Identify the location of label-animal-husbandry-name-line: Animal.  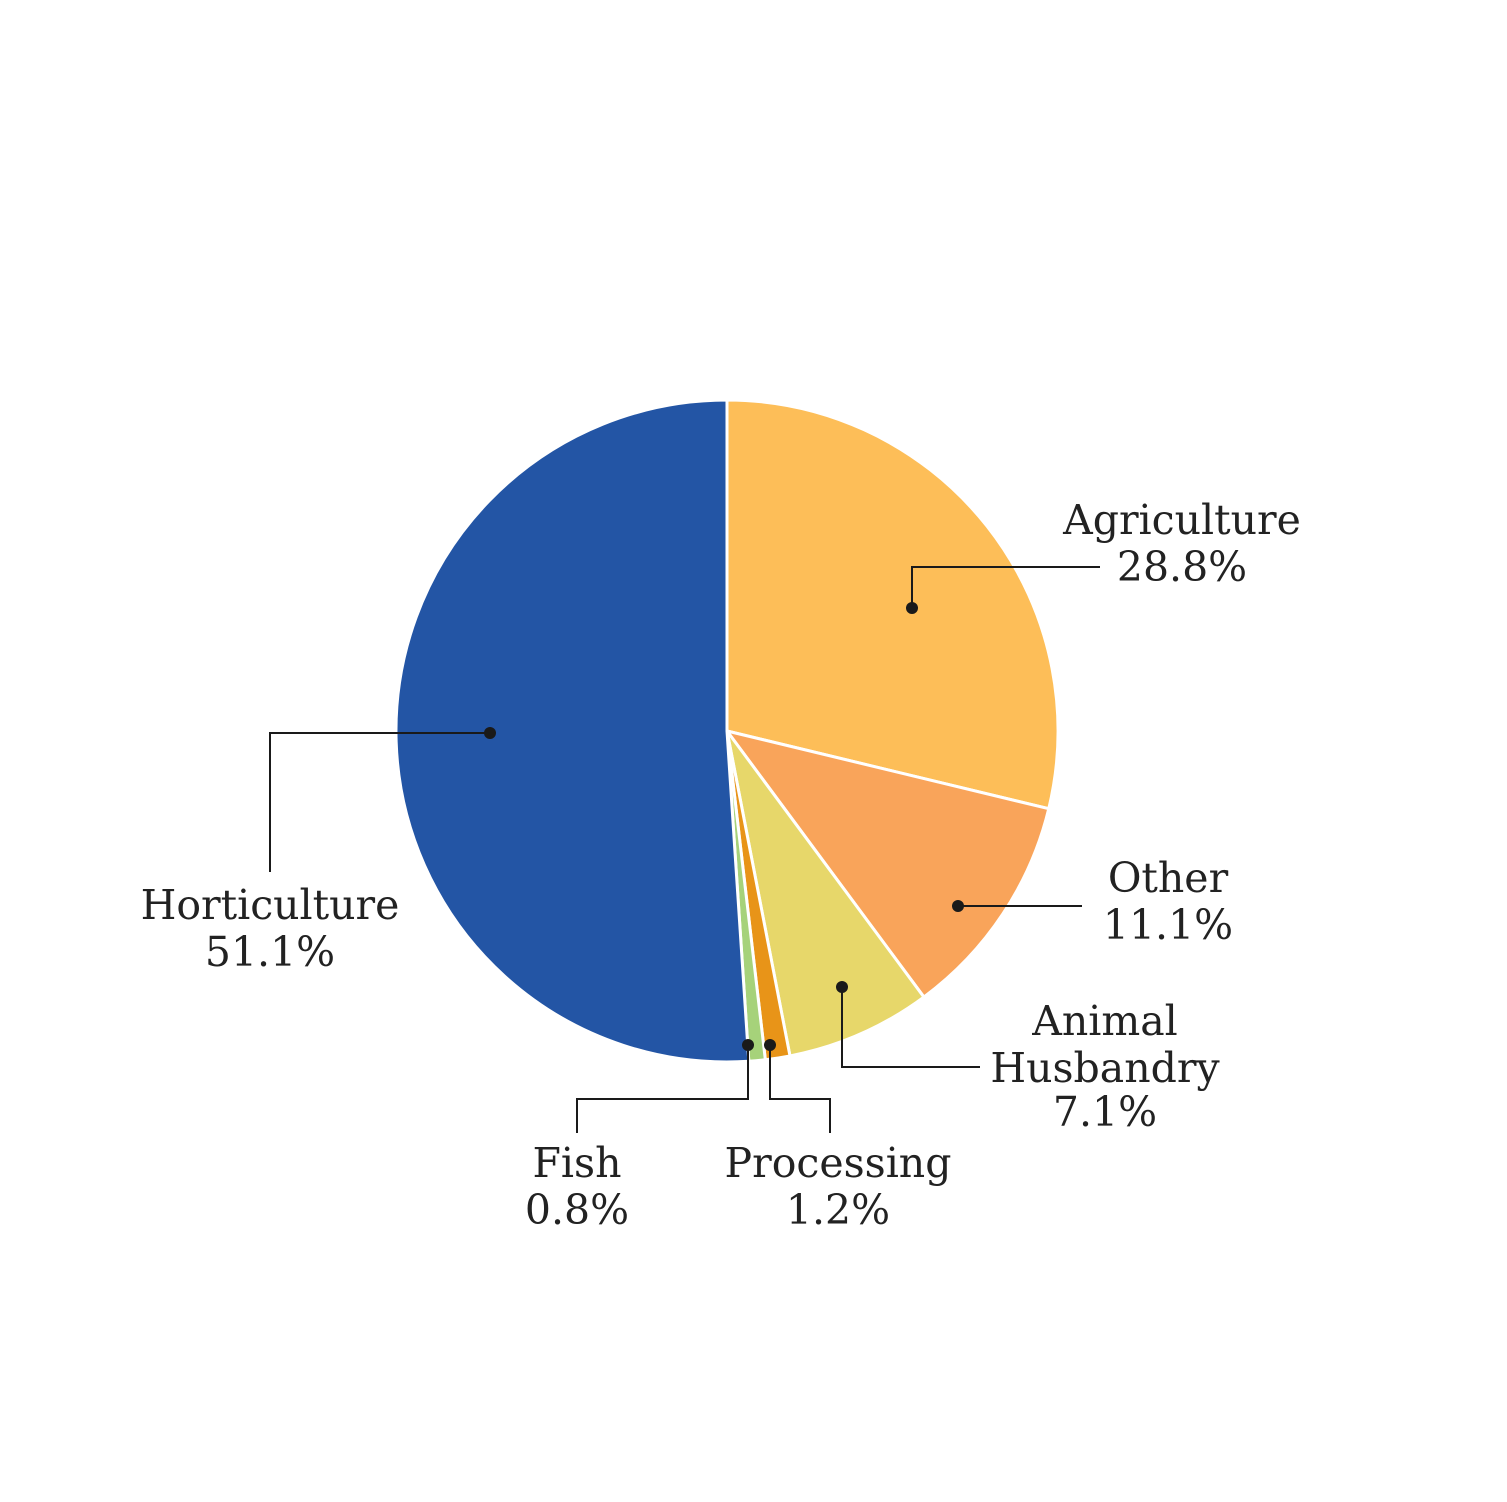
(1104, 1021).